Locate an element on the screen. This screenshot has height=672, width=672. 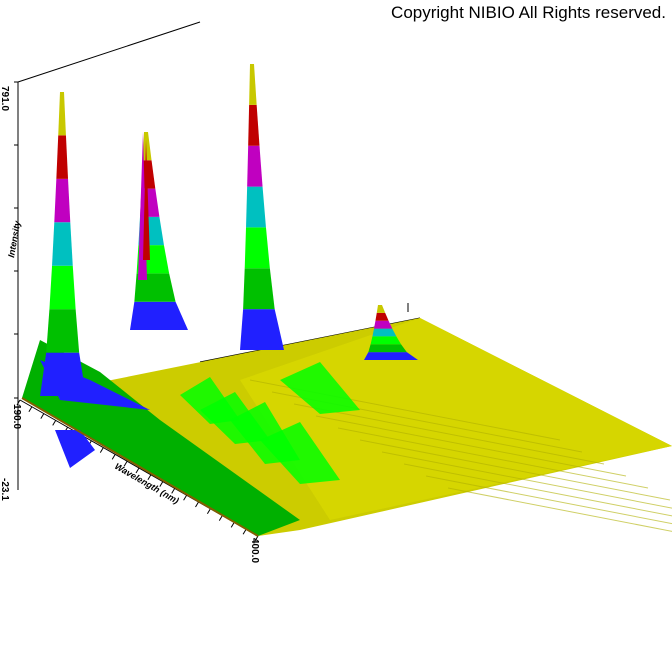
z-axis-ticks is located at coordinates (16, 240).